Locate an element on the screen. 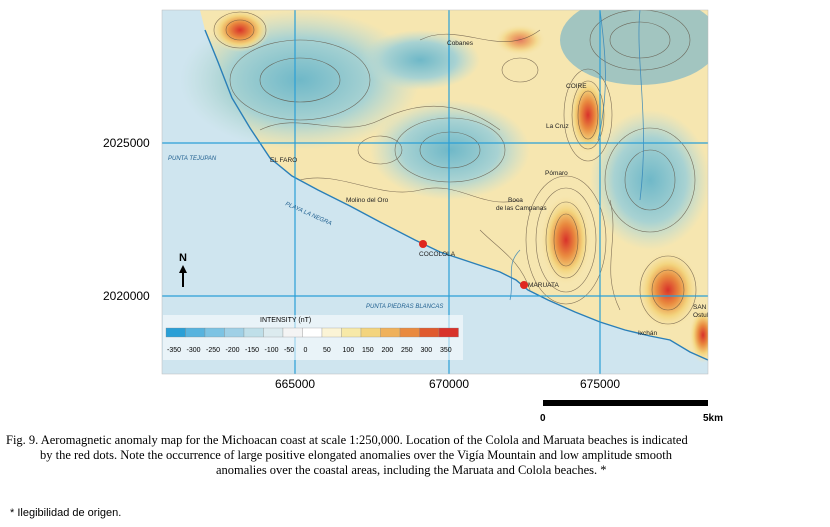  place-label: Cobanes is located at coordinates (460, 43).